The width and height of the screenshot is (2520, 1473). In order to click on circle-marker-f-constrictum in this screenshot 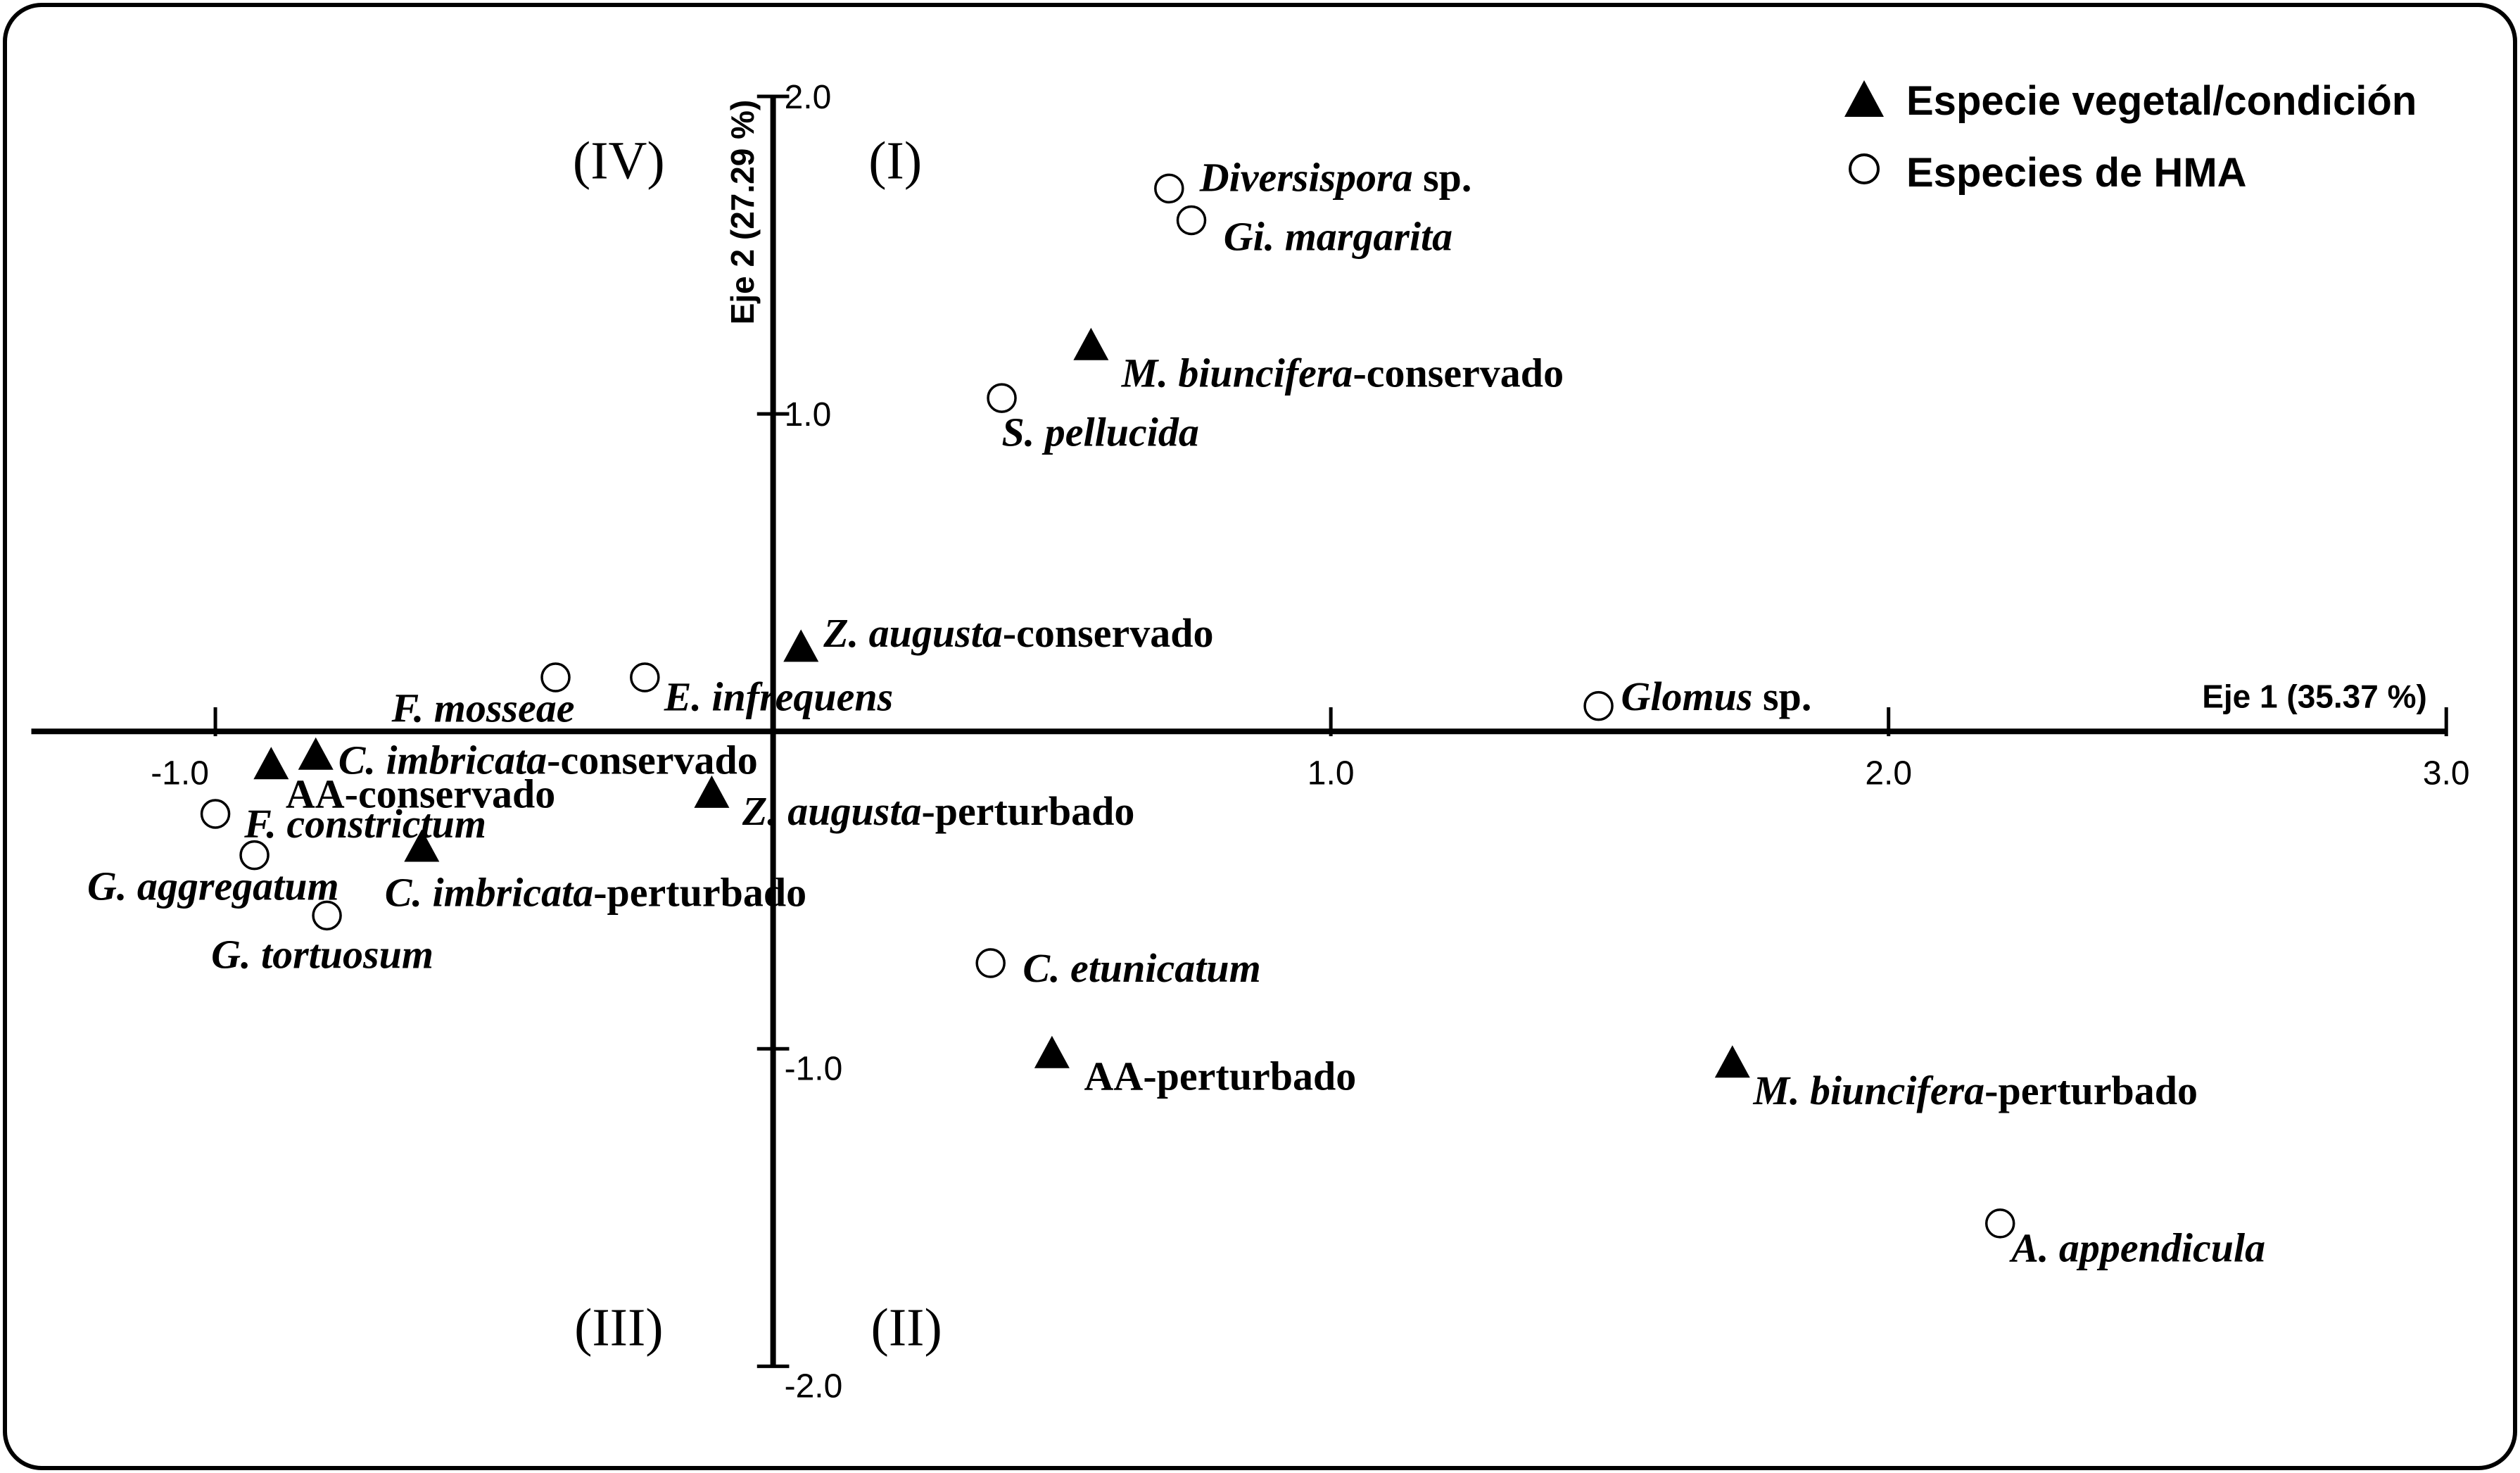, I will do `click(215, 814)`.